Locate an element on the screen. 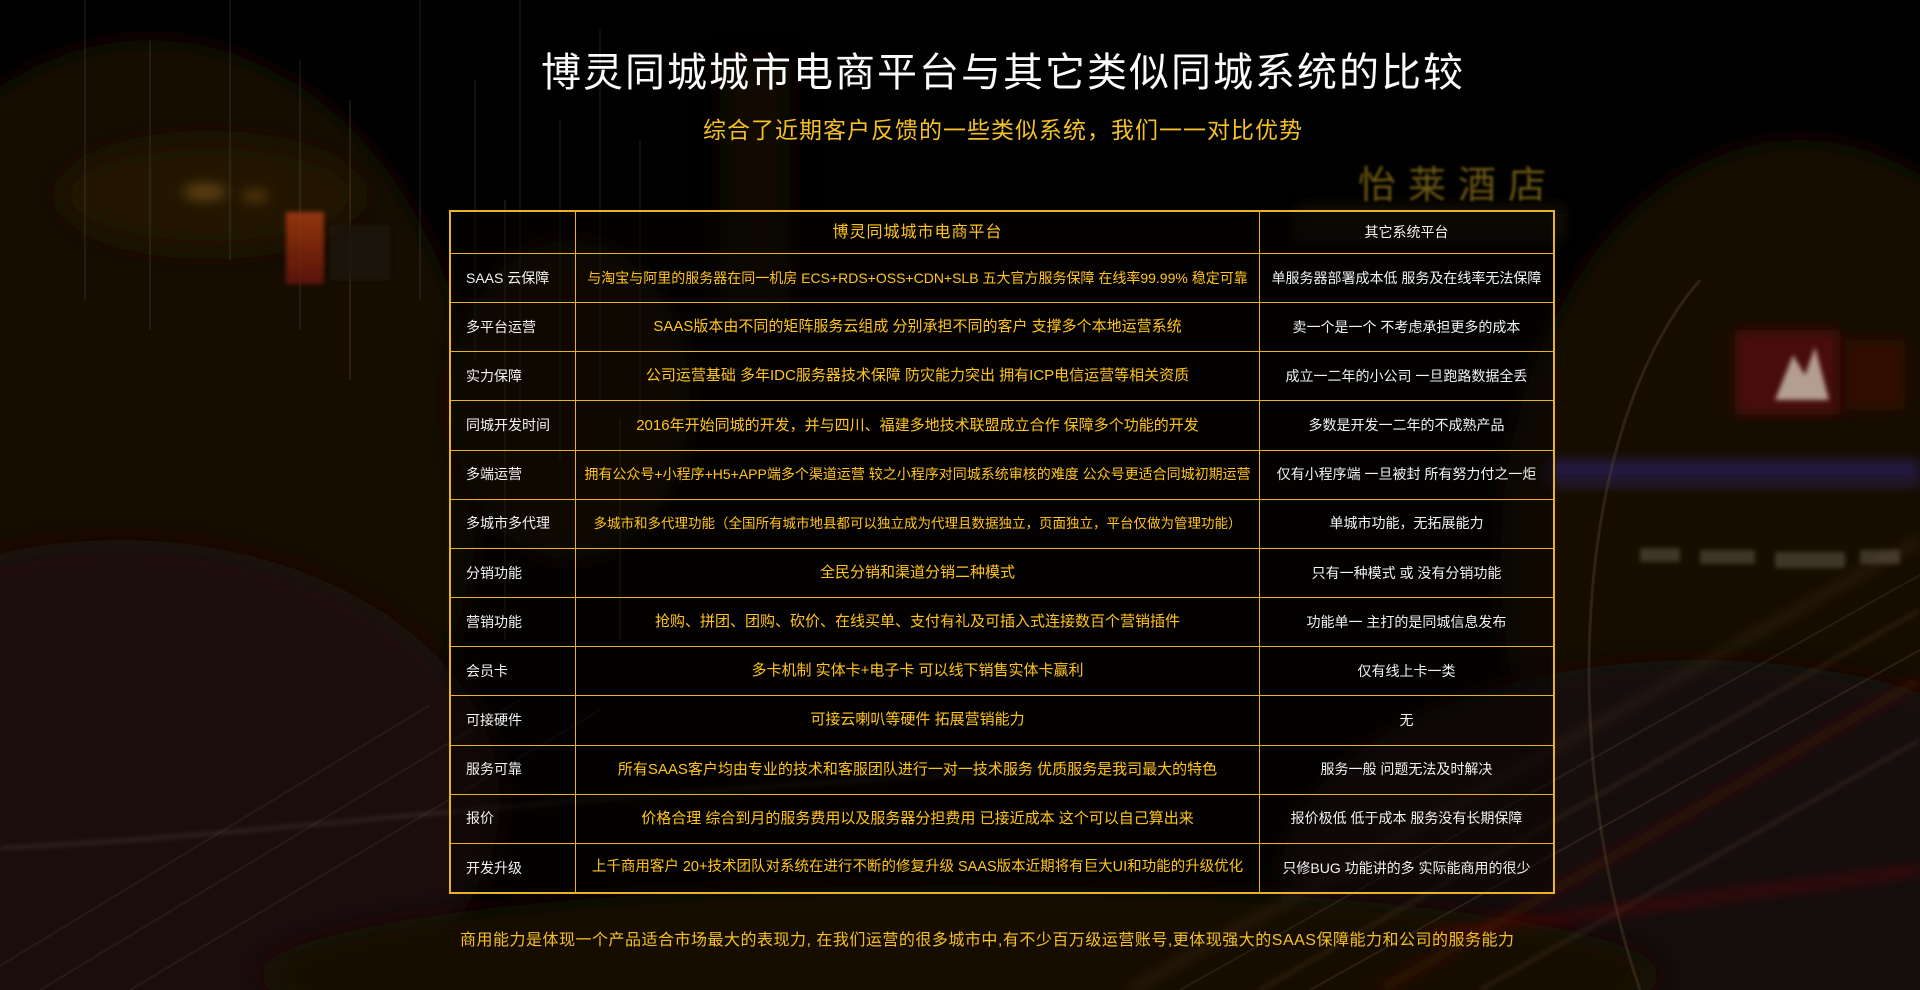  row-others-cell: 功能单一 主打的是同城信息发布 is located at coordinates (1406, 621).